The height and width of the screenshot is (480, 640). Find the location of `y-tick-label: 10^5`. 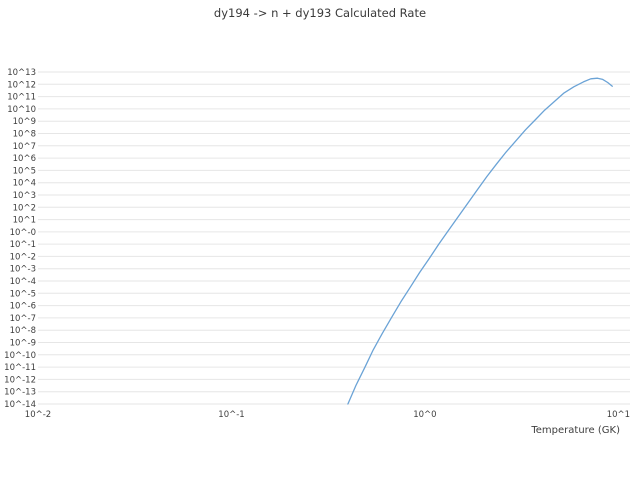

y-tick-label: 10^5 is located at coordinates (24, 171).